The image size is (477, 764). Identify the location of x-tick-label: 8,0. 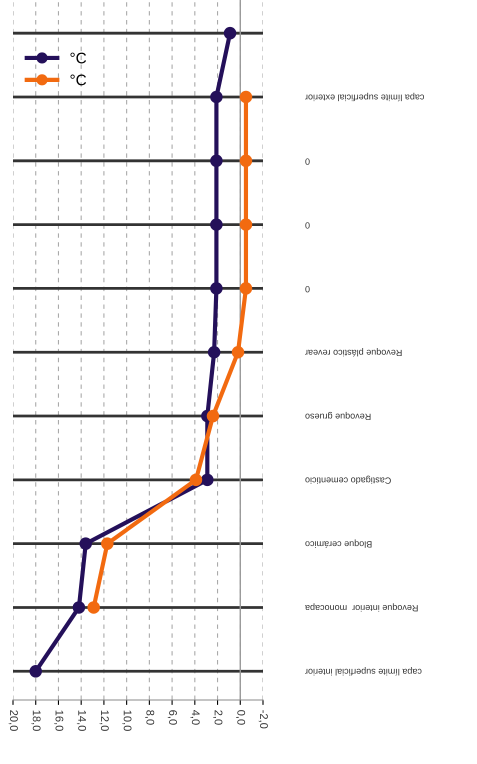
(149, 717).